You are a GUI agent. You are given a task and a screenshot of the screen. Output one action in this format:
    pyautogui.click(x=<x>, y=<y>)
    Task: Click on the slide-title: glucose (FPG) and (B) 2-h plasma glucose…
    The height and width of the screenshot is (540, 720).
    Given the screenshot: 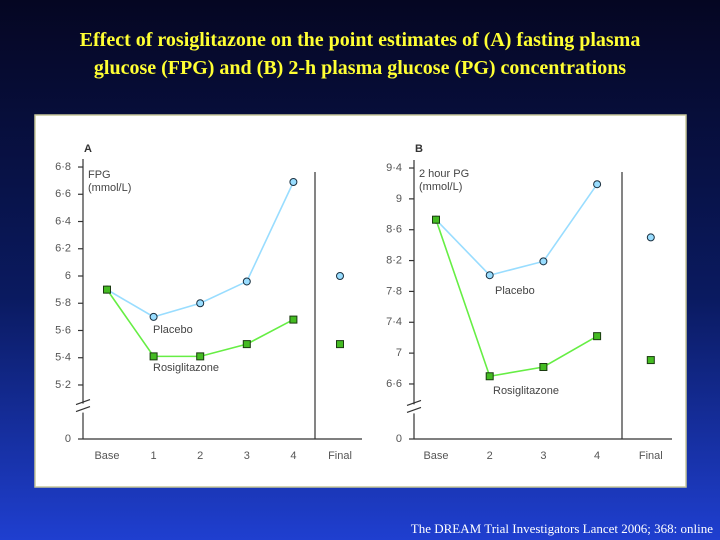 What is the action you would take?
    pyautogui.click(x=360, y=68)
    